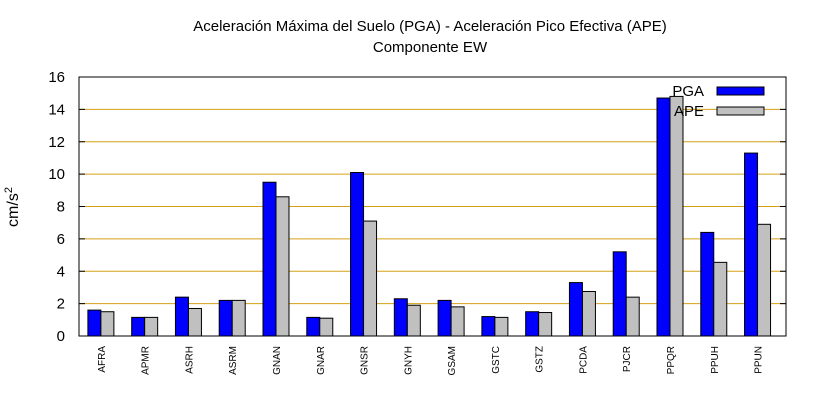 The image size is (820, 400). What do you see at coordinates (94, 323) in the screenshot?
I see `bar-pga-afra` at bounding box center [94, 323].